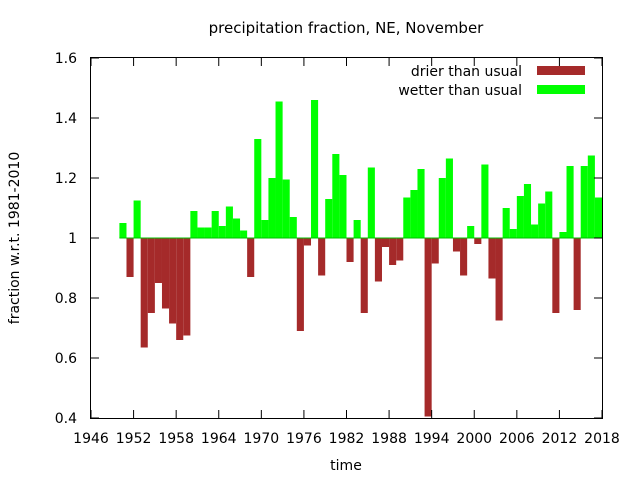 Image resolution: width=640 pixels, height=480 pixels. Describe the element at coordinates (315, 169) in the screenshot. I see `bar-1977` at that location.